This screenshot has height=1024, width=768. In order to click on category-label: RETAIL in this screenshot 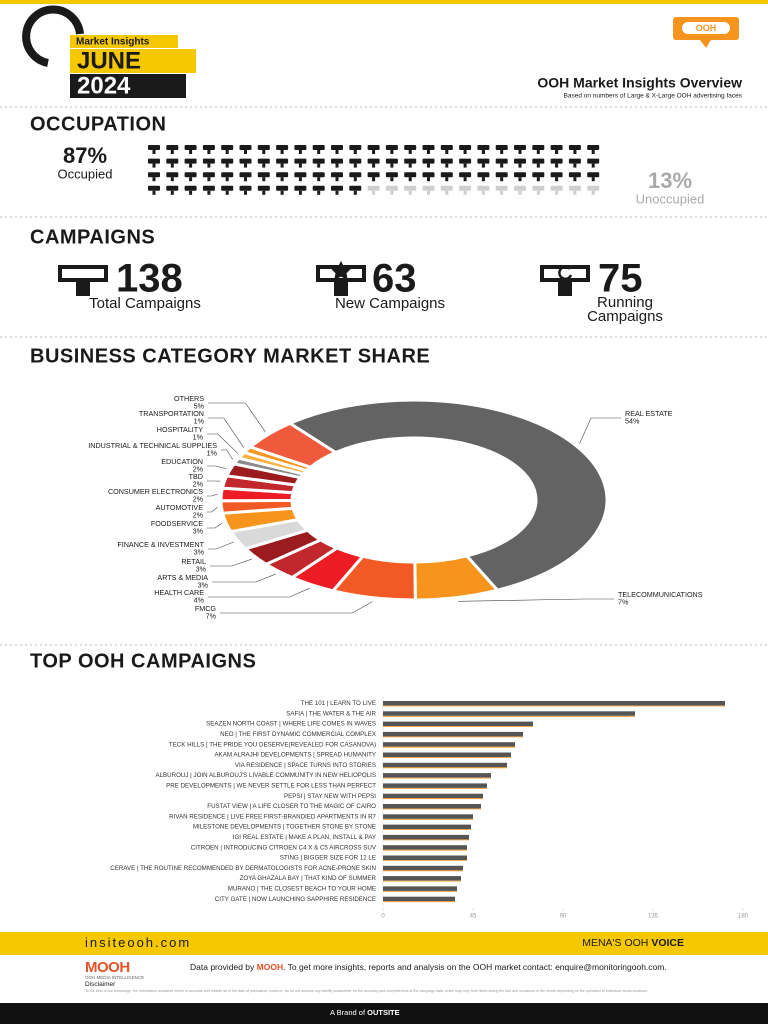, I will do `click(193, 561)`.